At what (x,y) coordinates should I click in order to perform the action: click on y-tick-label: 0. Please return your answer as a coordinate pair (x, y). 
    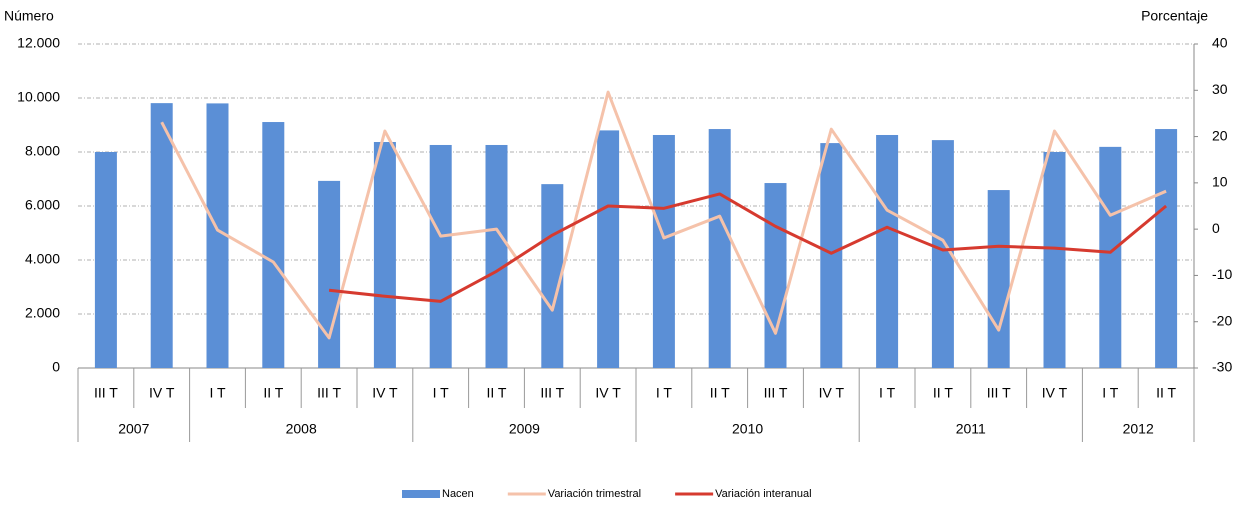
    Looking at the image, I should click on (56, 367).